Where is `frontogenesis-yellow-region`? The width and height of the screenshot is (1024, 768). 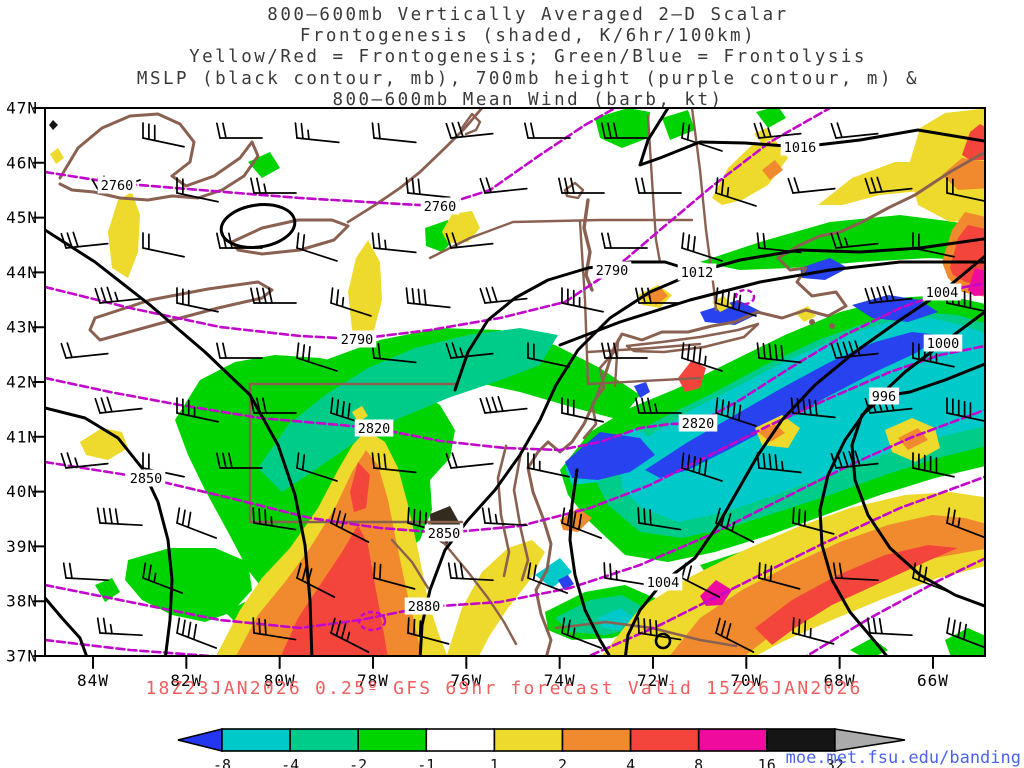 frontogenesis-yellow-region is located at coordinates (124, 235).